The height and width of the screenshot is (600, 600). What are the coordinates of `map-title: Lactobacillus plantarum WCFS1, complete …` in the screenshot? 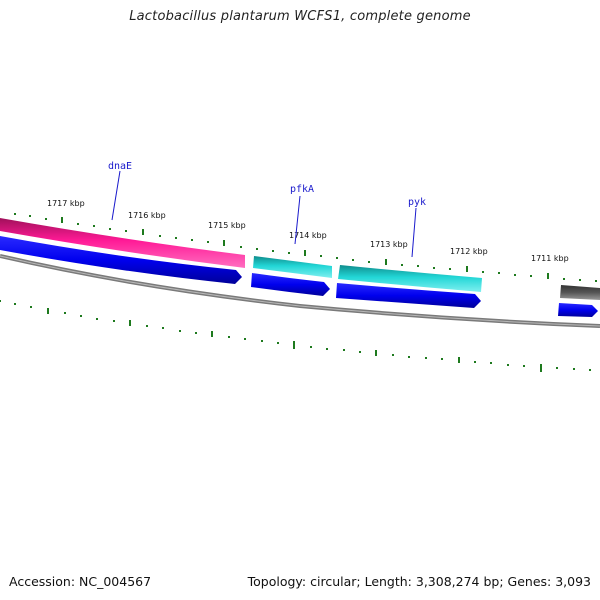 It's located at (300, 16).